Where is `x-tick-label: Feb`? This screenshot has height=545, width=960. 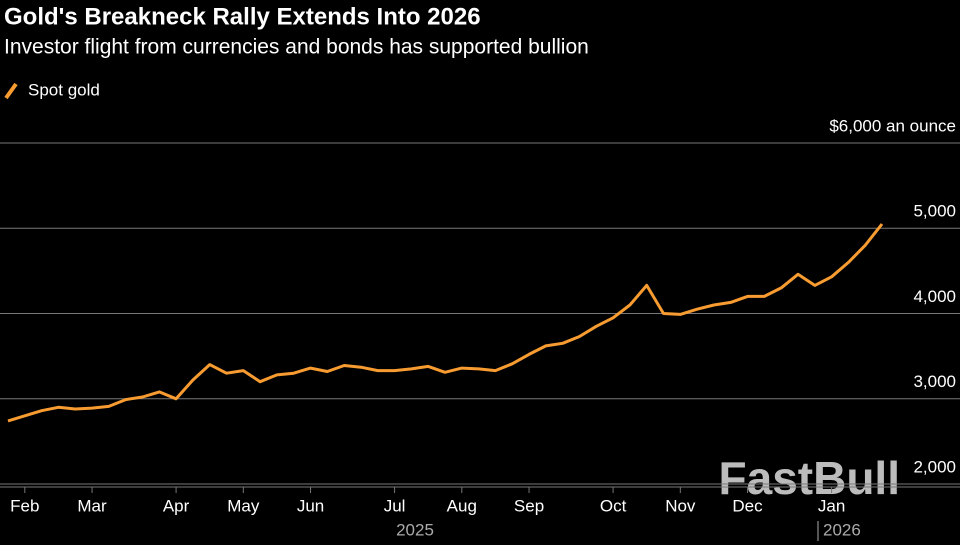
x-tick-label: Feb is located at coordinates (24, 505).